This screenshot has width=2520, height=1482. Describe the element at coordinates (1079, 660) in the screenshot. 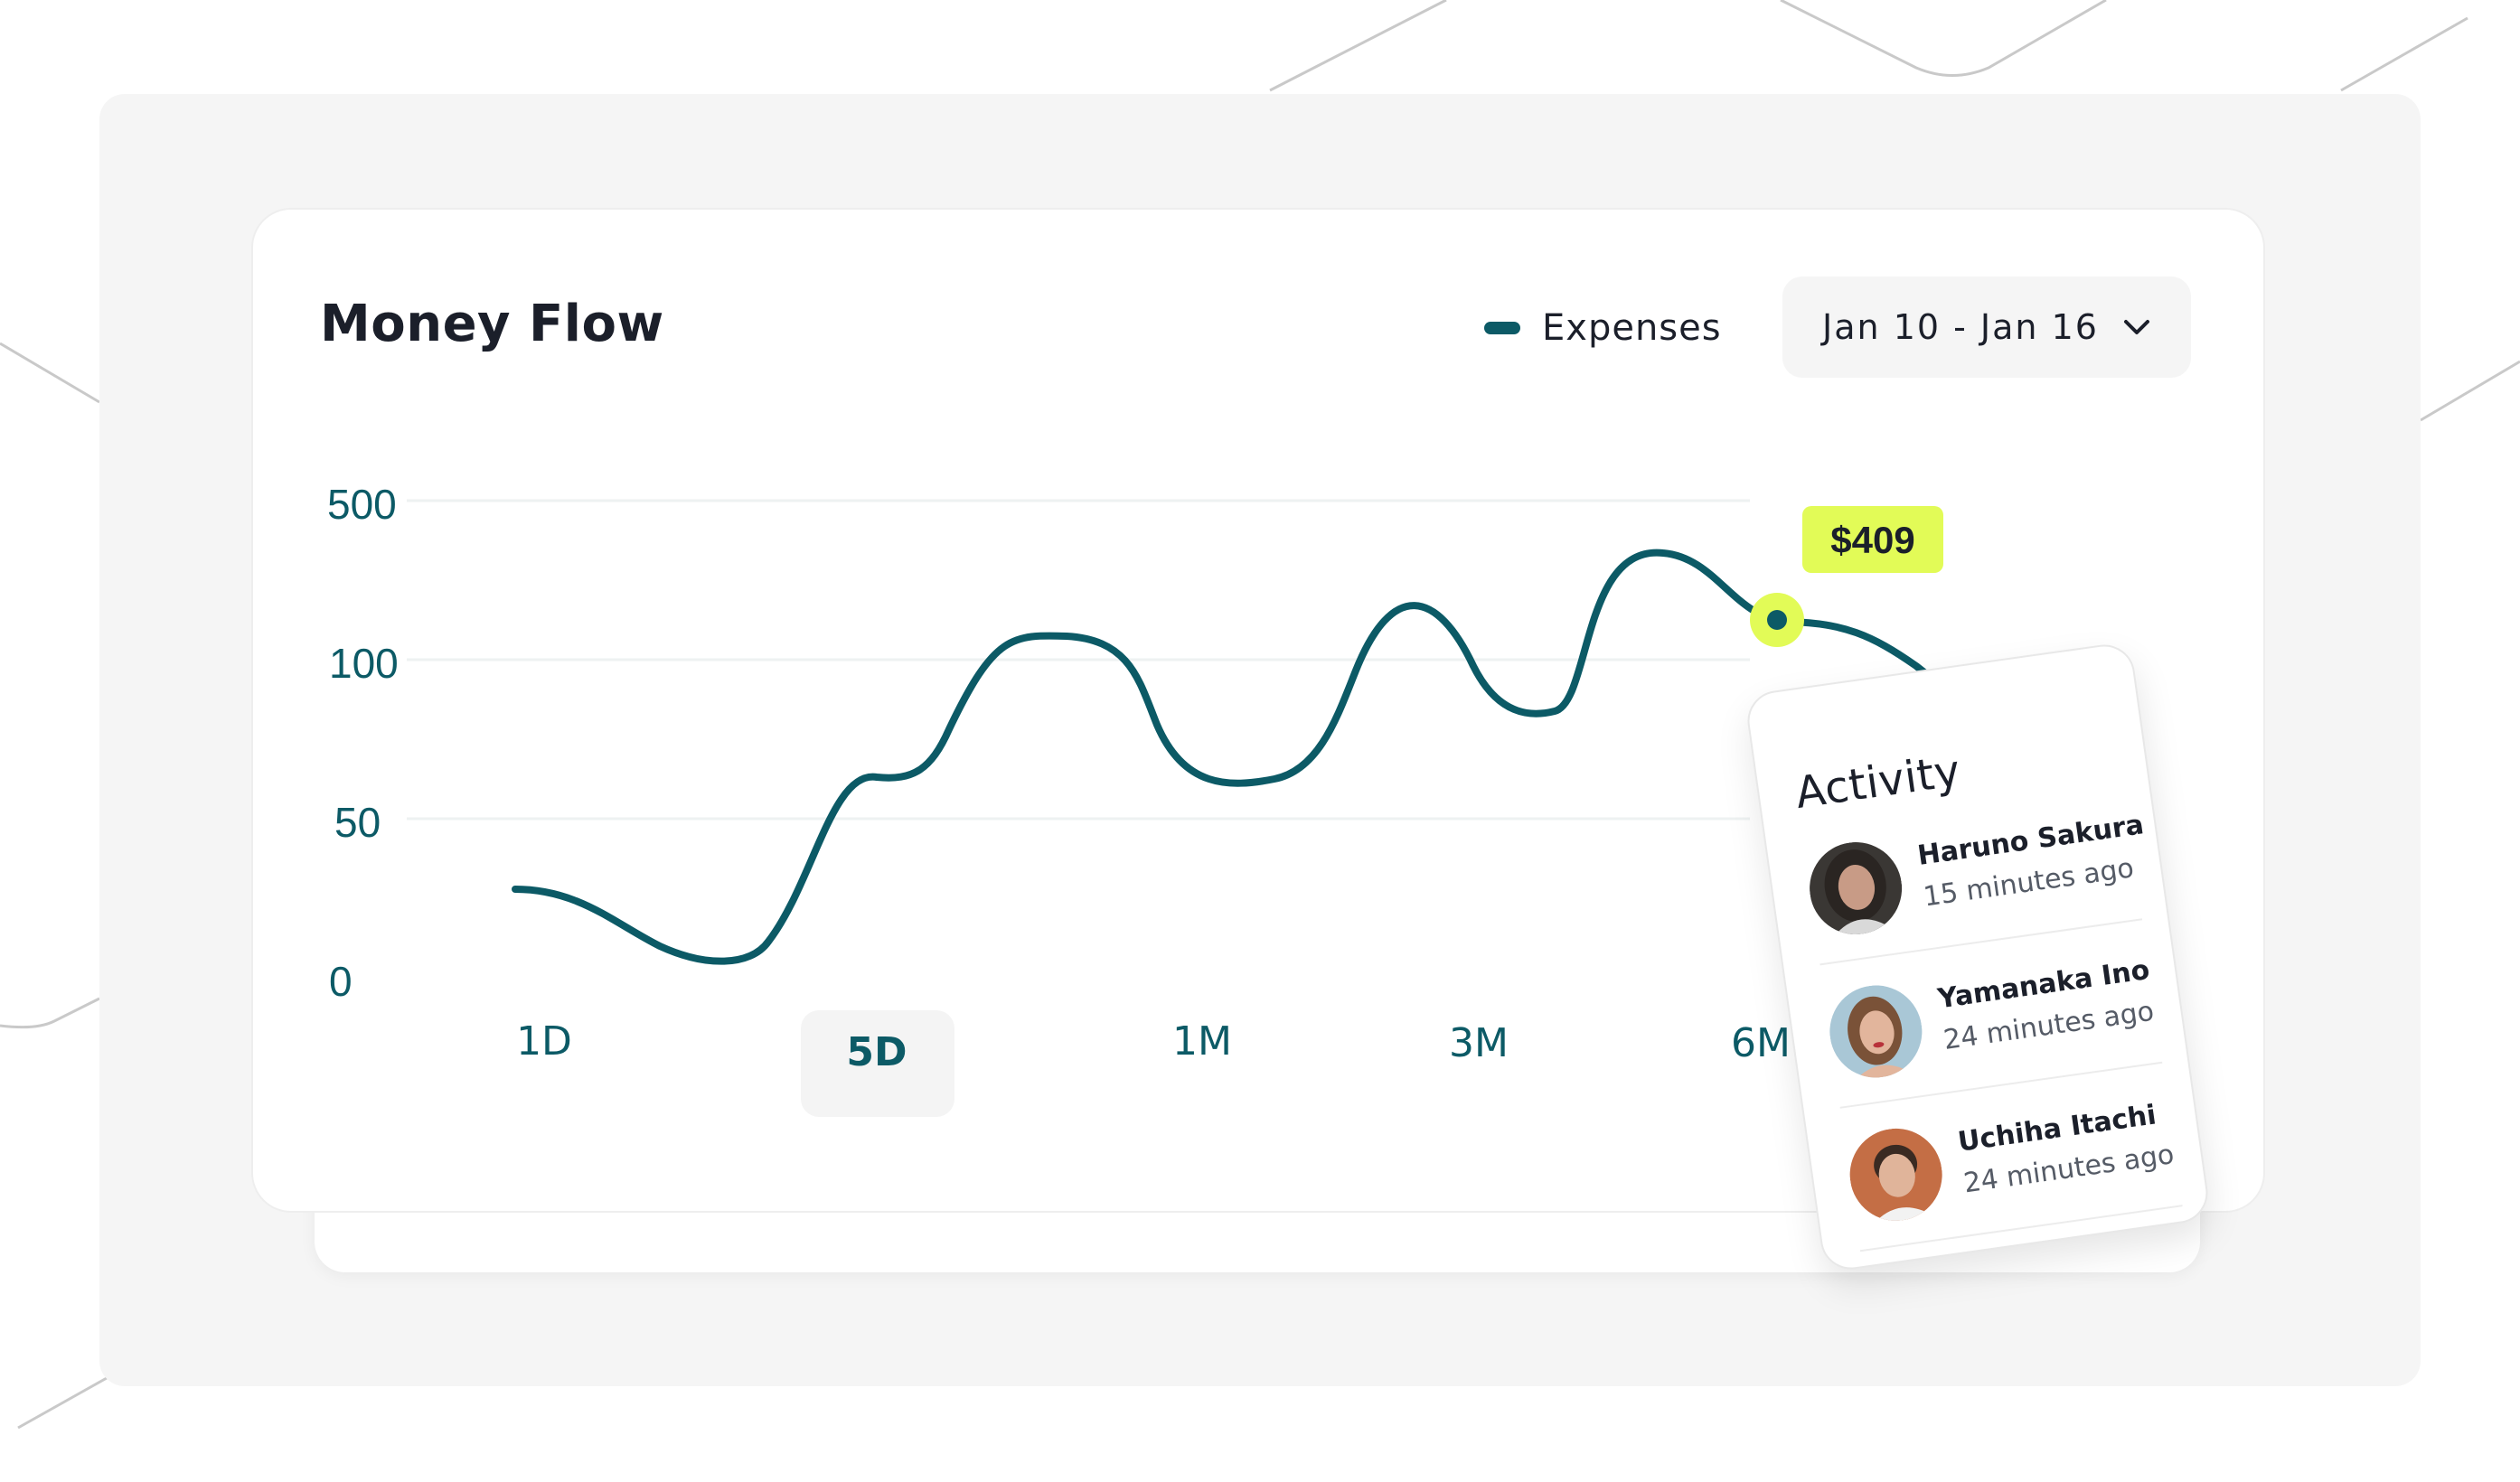

I see `grid-lines` at that location.